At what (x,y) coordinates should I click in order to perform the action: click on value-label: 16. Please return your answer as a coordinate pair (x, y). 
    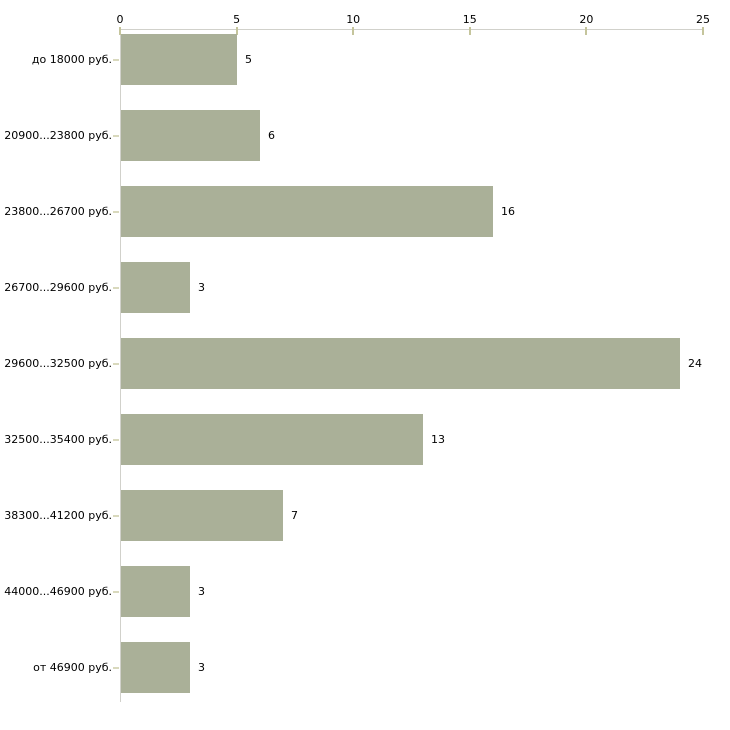
    Looking at the image, I should click on (508, 211).